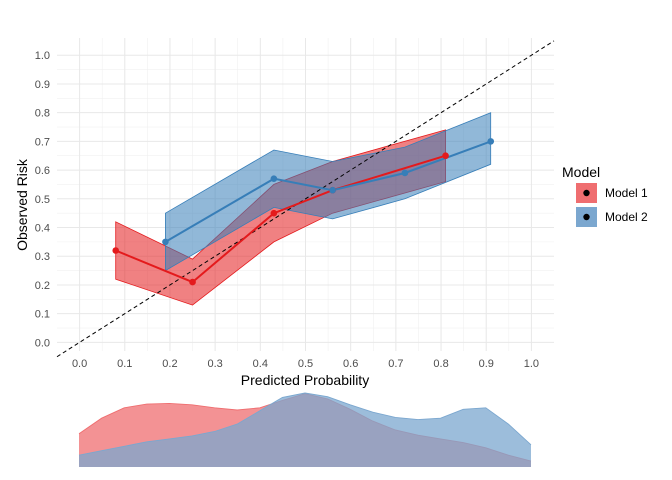  What do you see at coordinates (42, 286) in the screenshot?
I see `y-tick-label: 0.2` at bounding box center [42, 286].